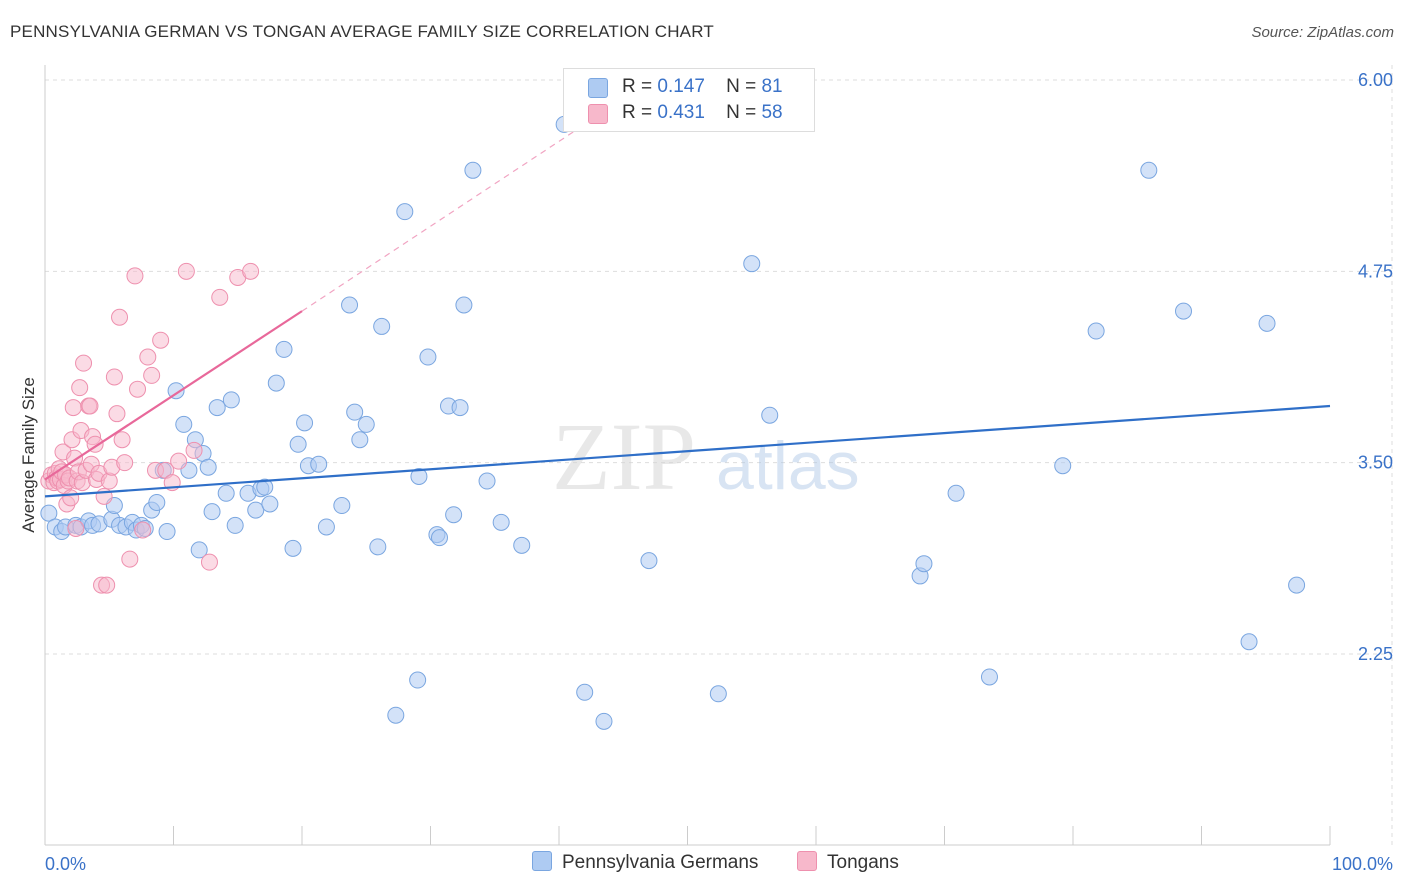 This screenshot has width=1406, height=892. I want to click on y-tick-label: 3.50, so click(1375, 463).